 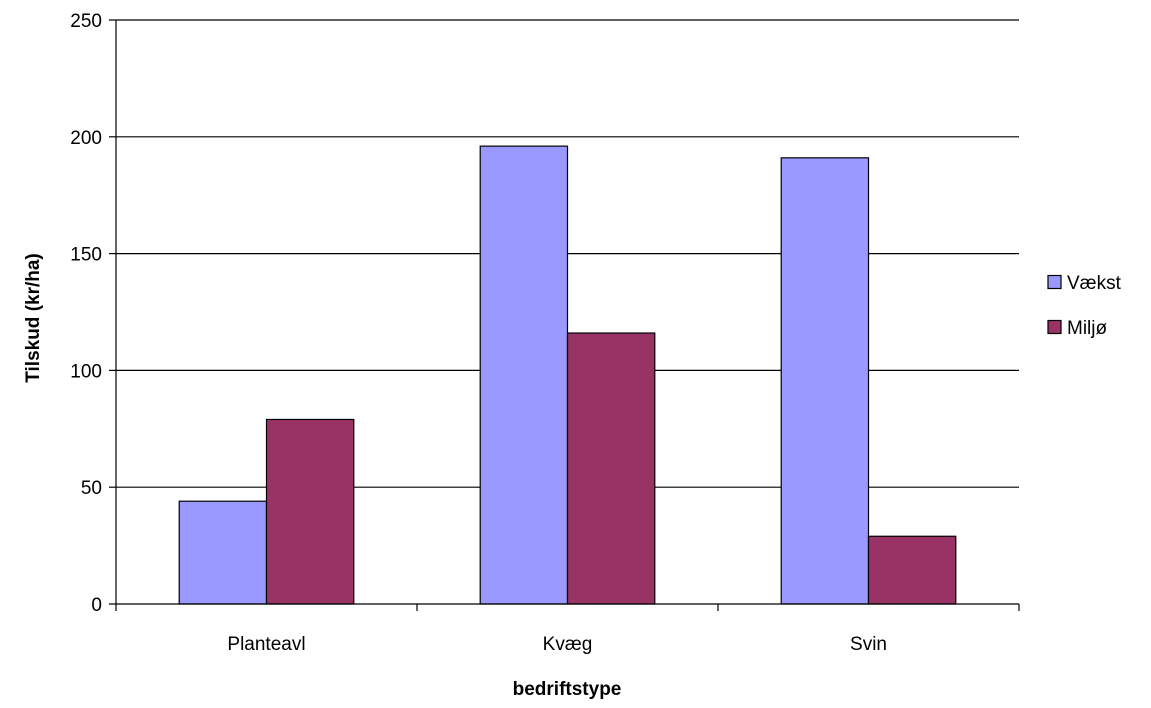 What do you see at coordinates (86, 21) in the screenshot?
I see `y-tick-label: 250` at bounding box center [86, 21].